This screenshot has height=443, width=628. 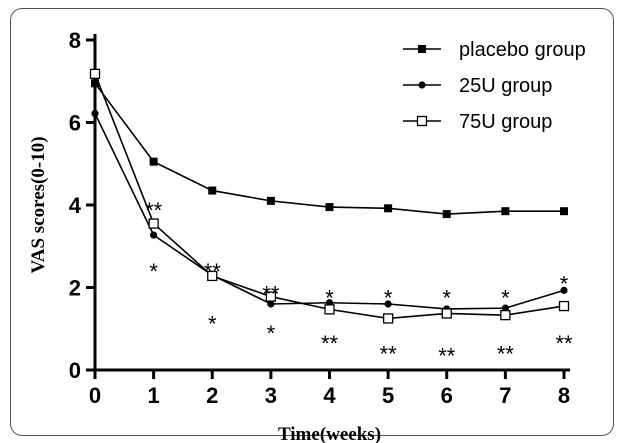 I want to click on y-tick-label: 0, so click(x=75, y=370).